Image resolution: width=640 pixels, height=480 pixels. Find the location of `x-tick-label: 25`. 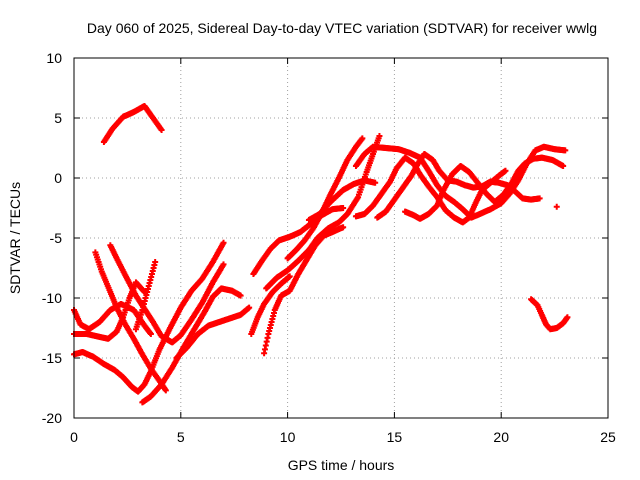

x-tick-label: 25 is located at coordinates (608, 437).